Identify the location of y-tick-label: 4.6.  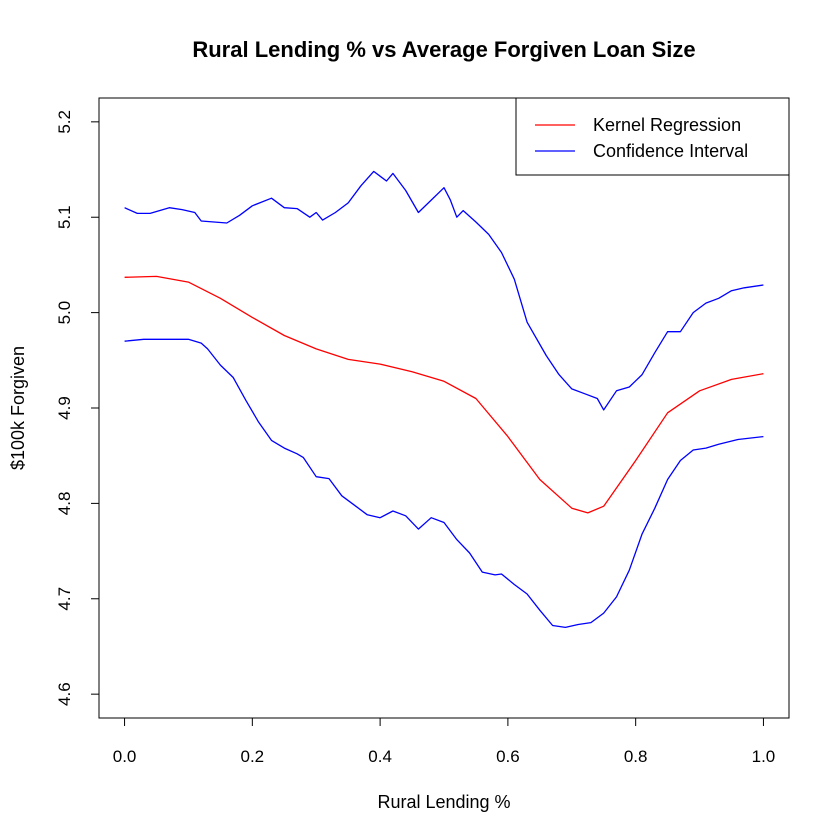
(64, 694).